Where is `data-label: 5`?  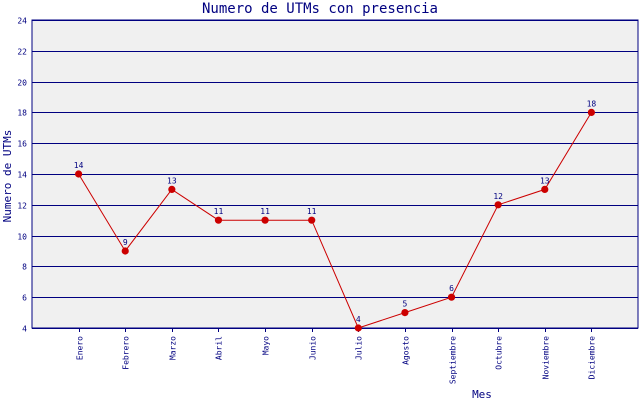
data-label: 5 is located at coordinates (405, 304).